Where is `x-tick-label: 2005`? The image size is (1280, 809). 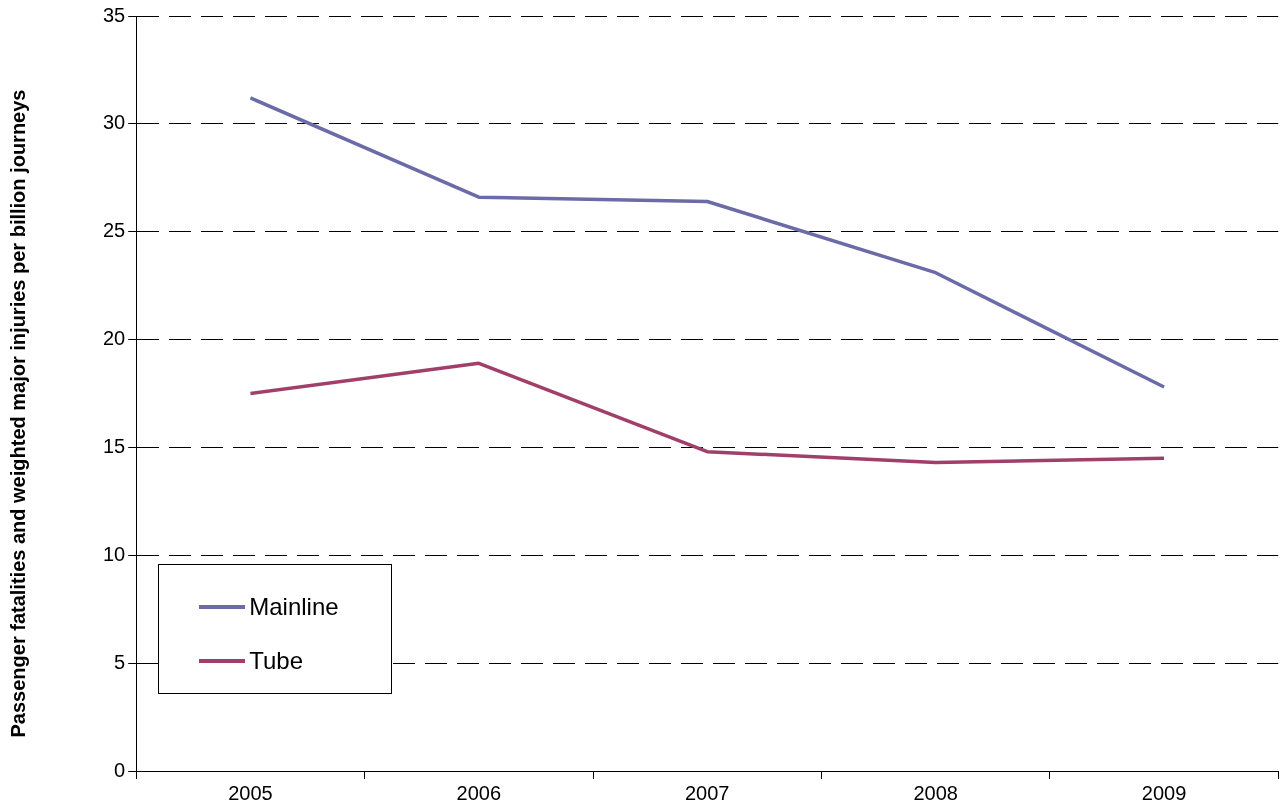
x-tick-label: 2005 is located at coordinates (250, 792).